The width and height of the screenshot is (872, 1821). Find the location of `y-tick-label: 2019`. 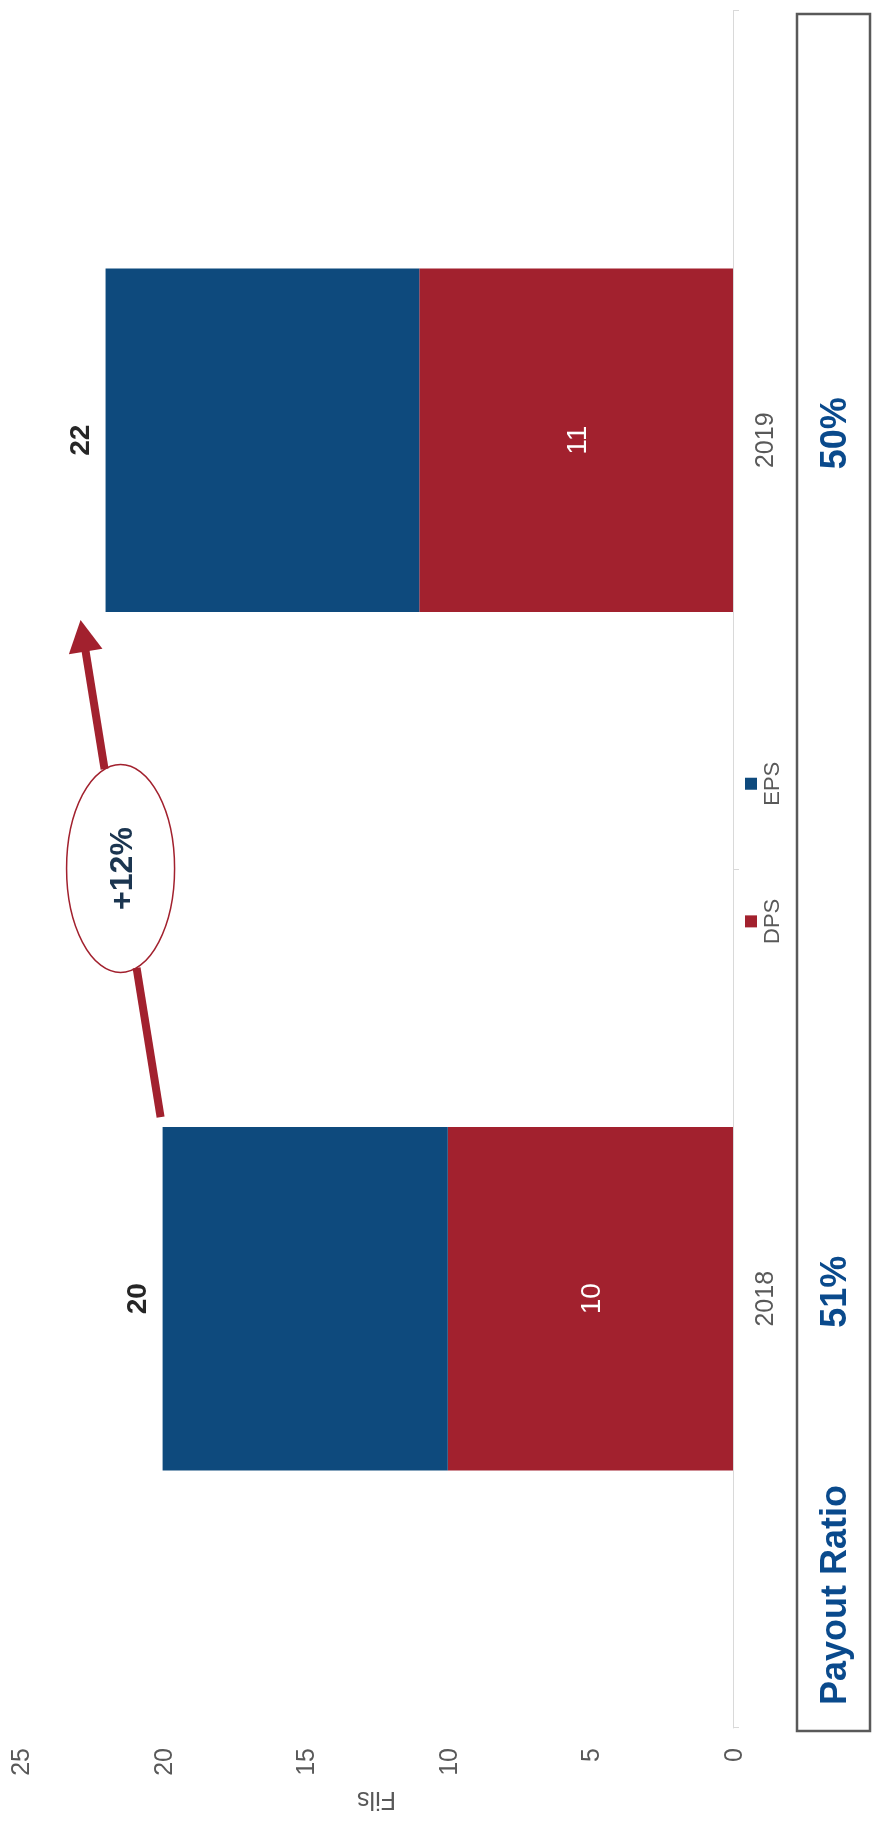

y-tick-label: 2019 is located at coordinates (763, 440).